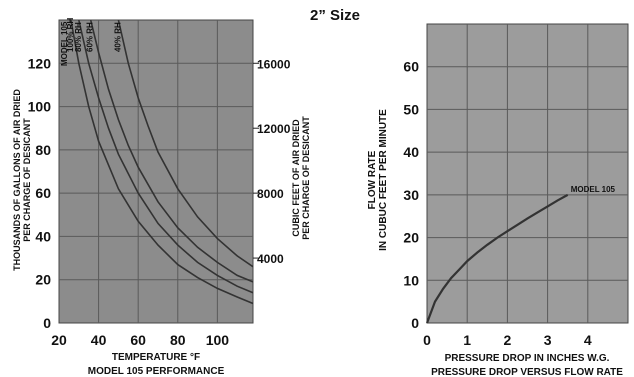 The height and width of the screenshot is (377, 634). I want to click on left-y-tick-label: 80, so click(43, 150).